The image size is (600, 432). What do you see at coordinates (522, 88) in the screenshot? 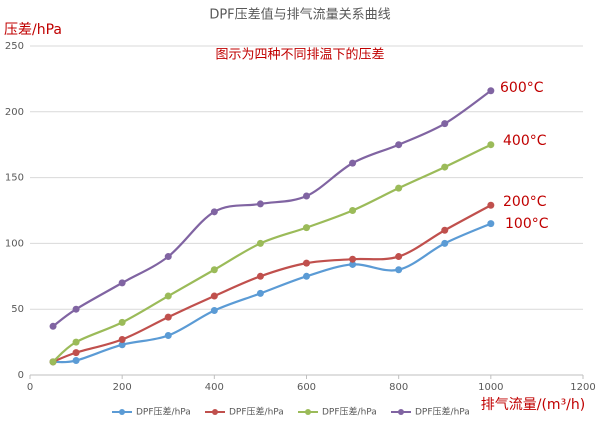
I see `annotation: 600°C` at bounding box center [522, 88].